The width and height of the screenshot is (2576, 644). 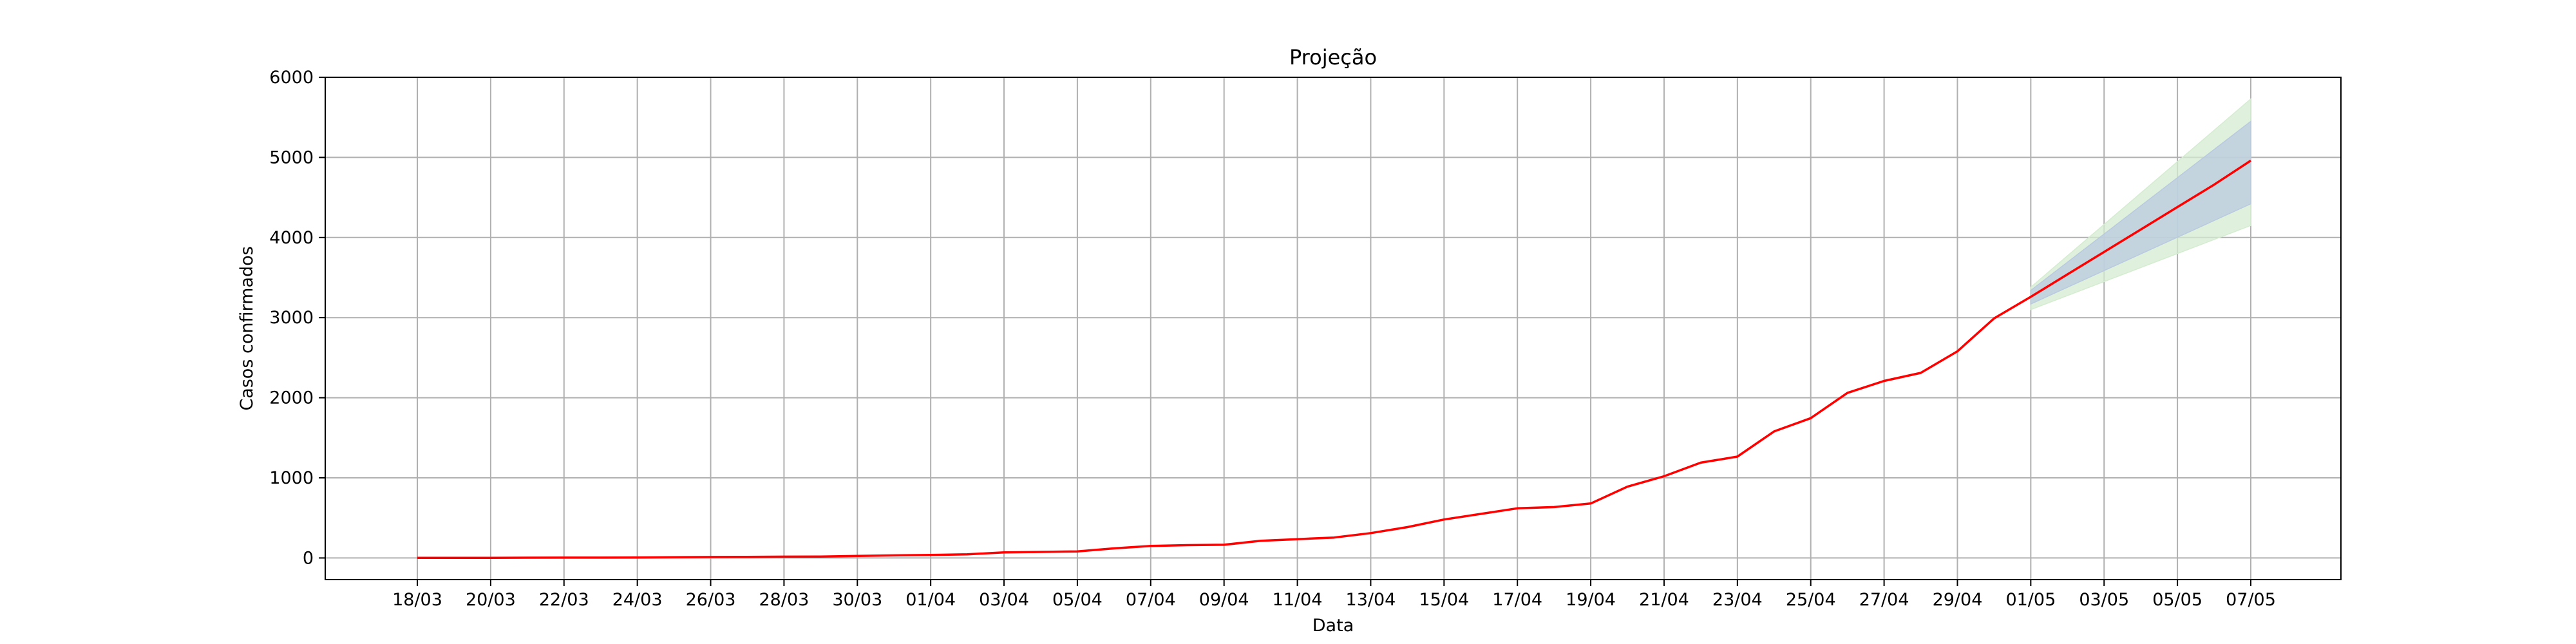 I want to click on y-axis-ticks: 0 1000 2000 3000 4000 5000 6000, so click(x=297, y=318).